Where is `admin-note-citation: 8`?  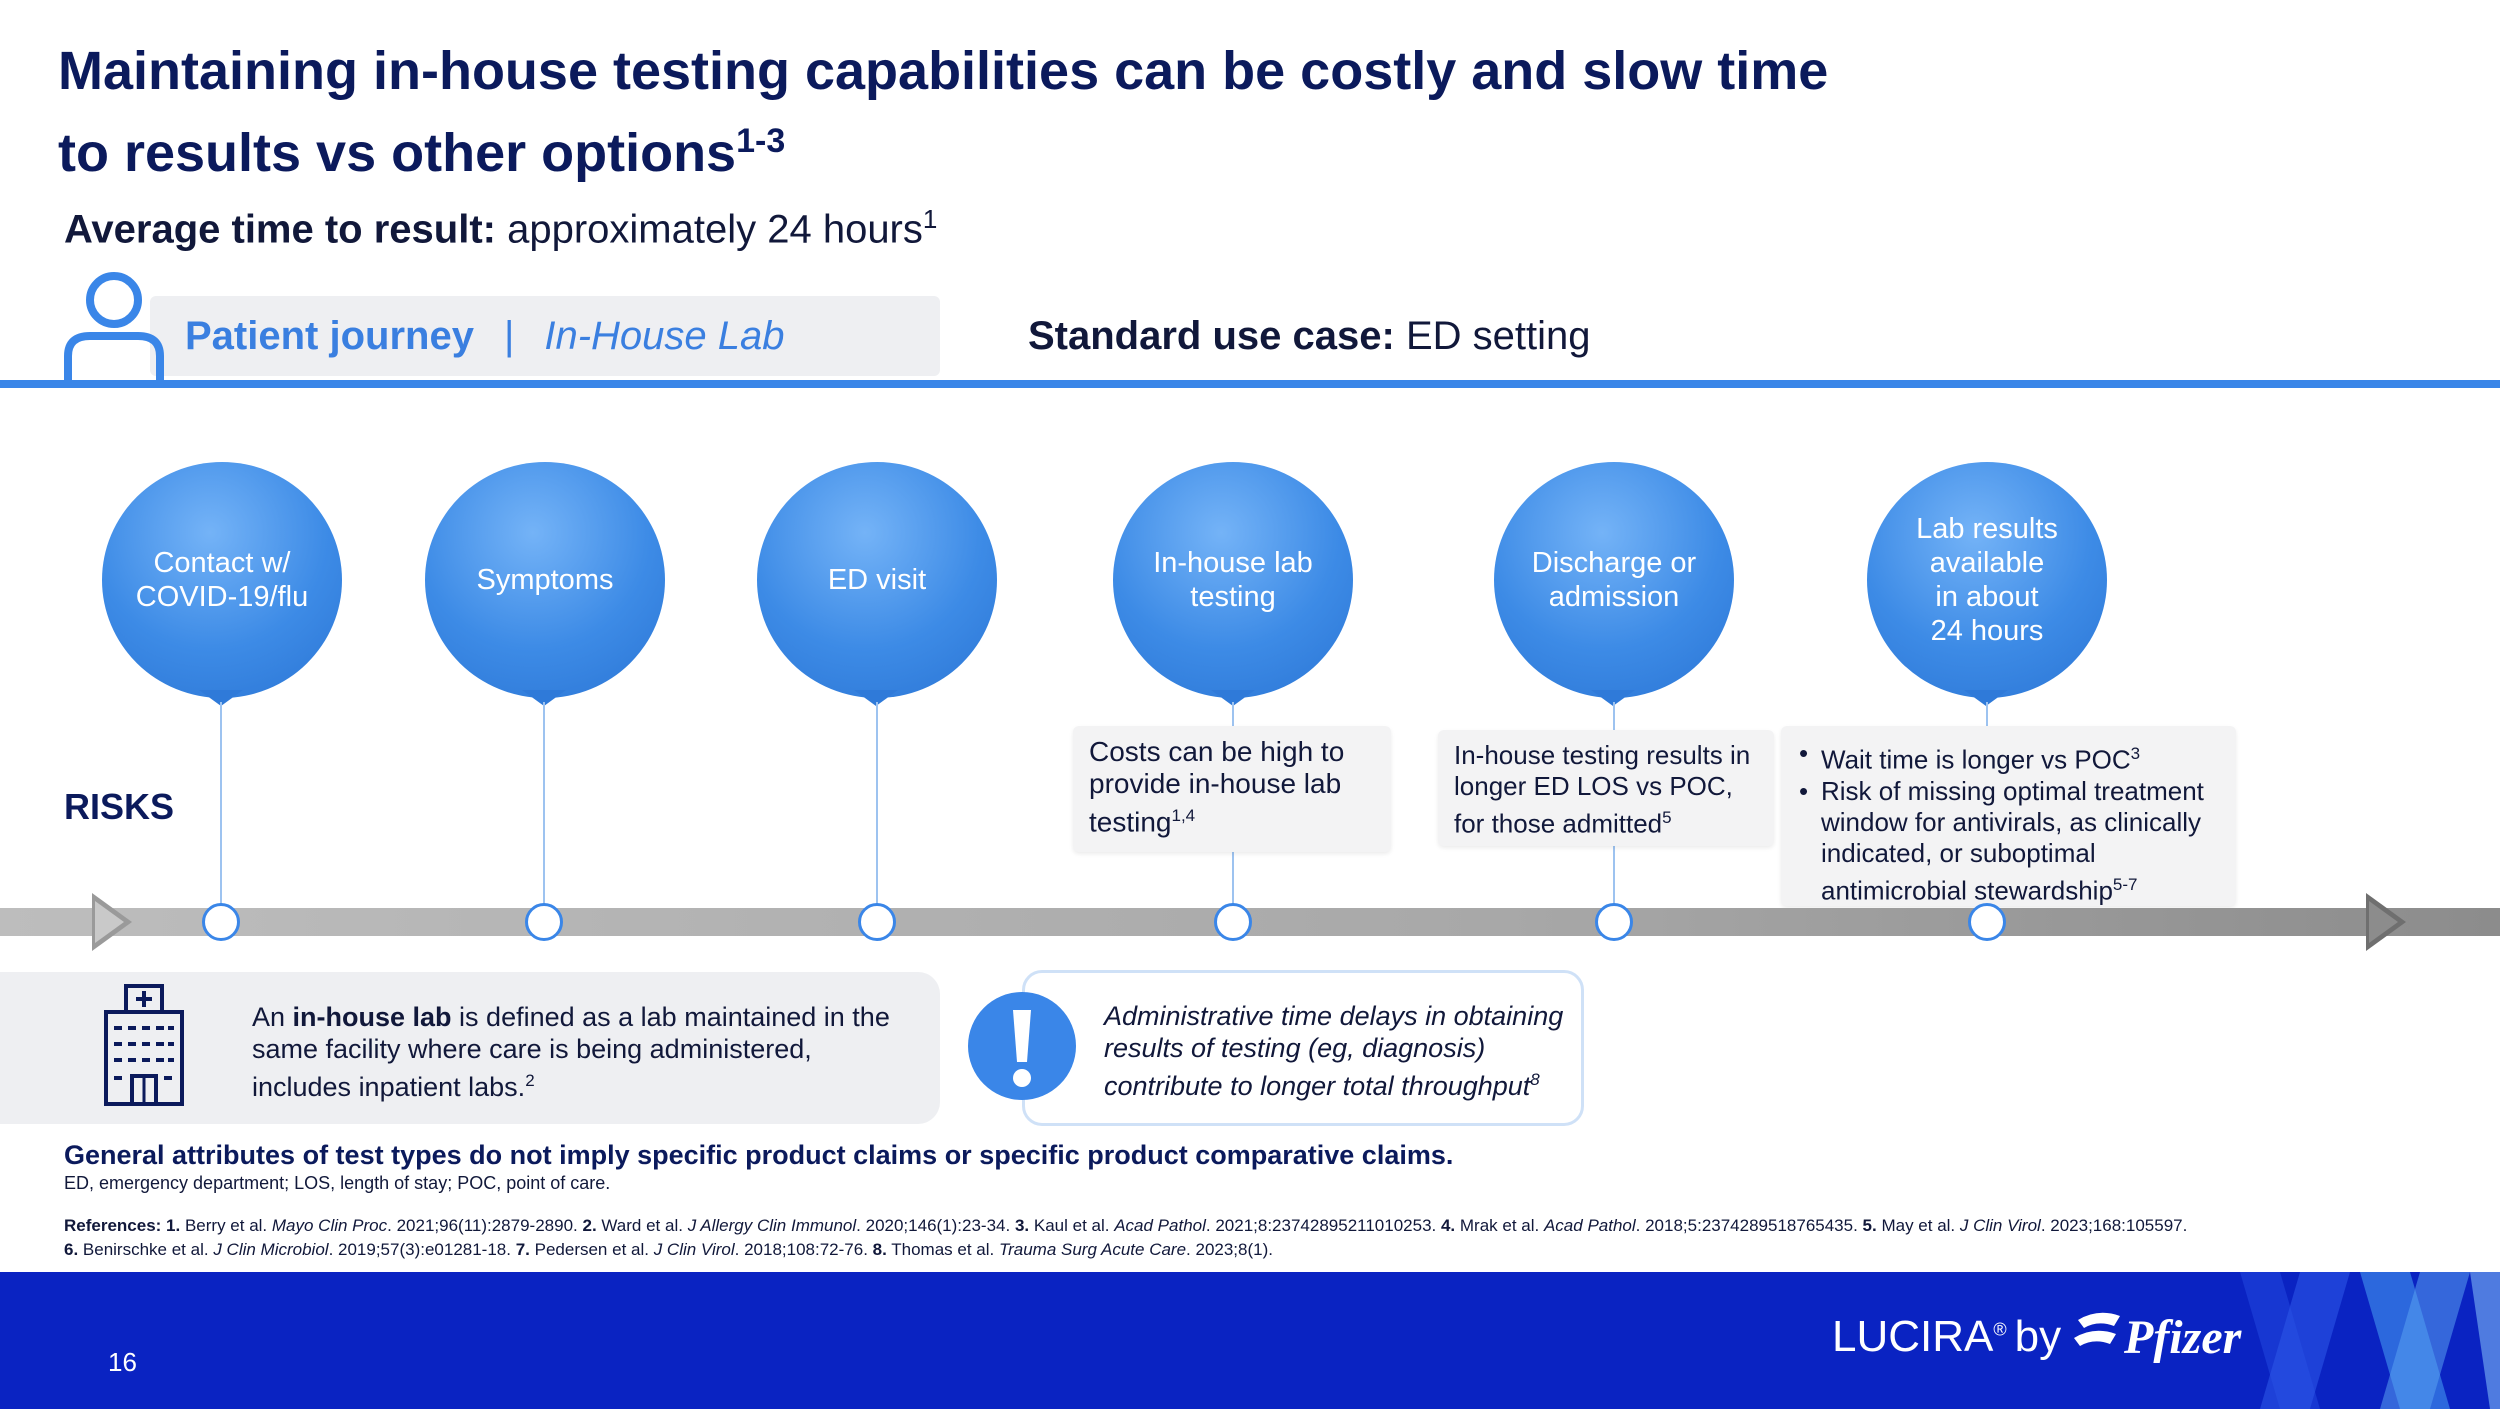
admin-note-citation: 8 is located at coordinates (1535, 1079).